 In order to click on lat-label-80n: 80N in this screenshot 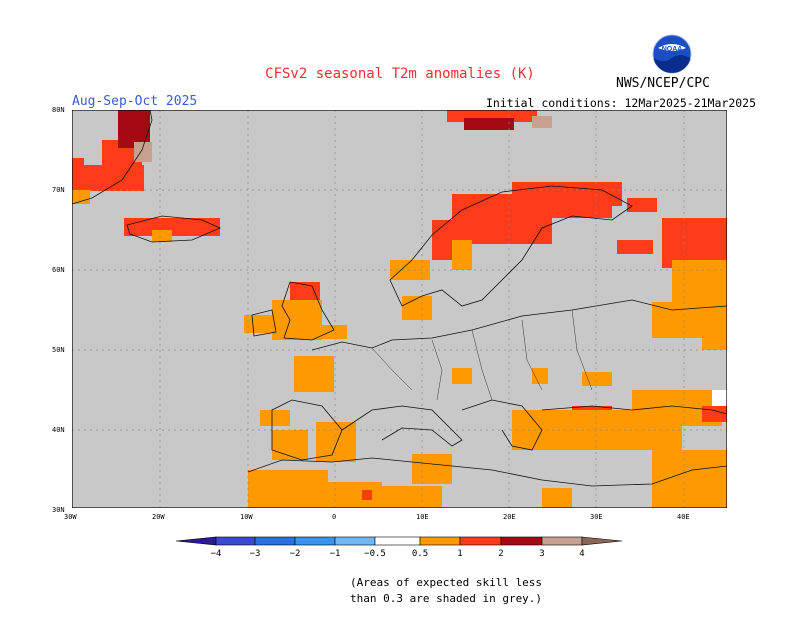, I will do `click(58, 110)`.